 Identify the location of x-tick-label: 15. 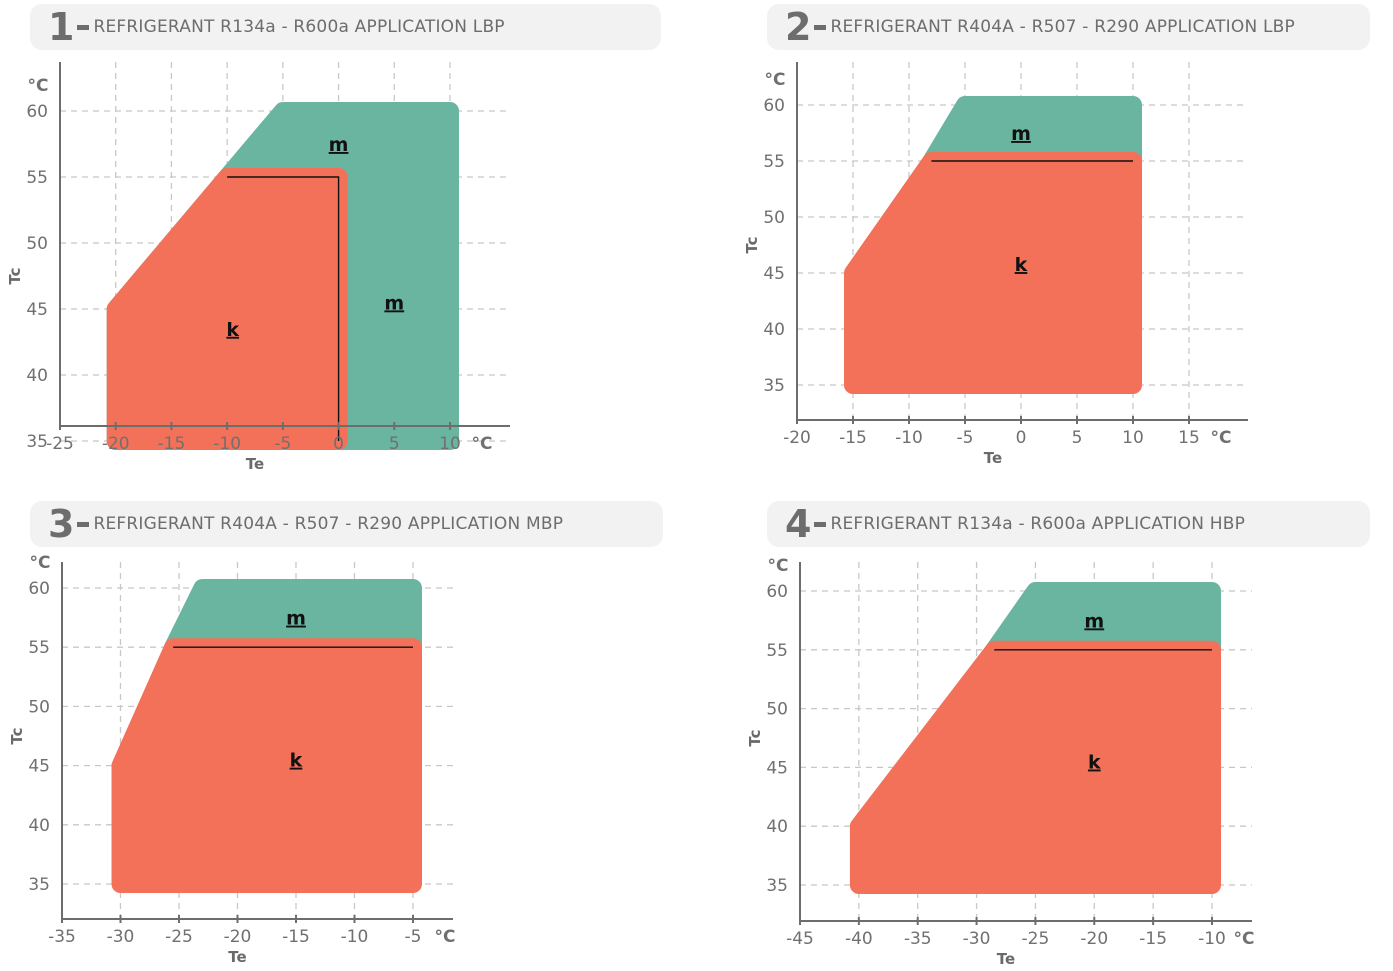
(1189, 438).